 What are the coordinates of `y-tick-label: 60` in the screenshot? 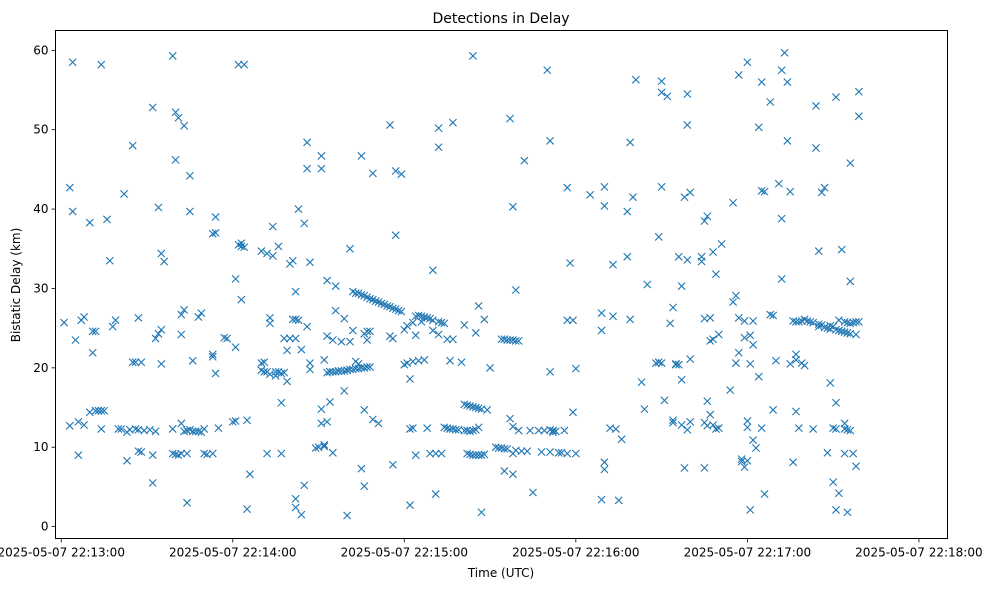 It's located at (40, 50).